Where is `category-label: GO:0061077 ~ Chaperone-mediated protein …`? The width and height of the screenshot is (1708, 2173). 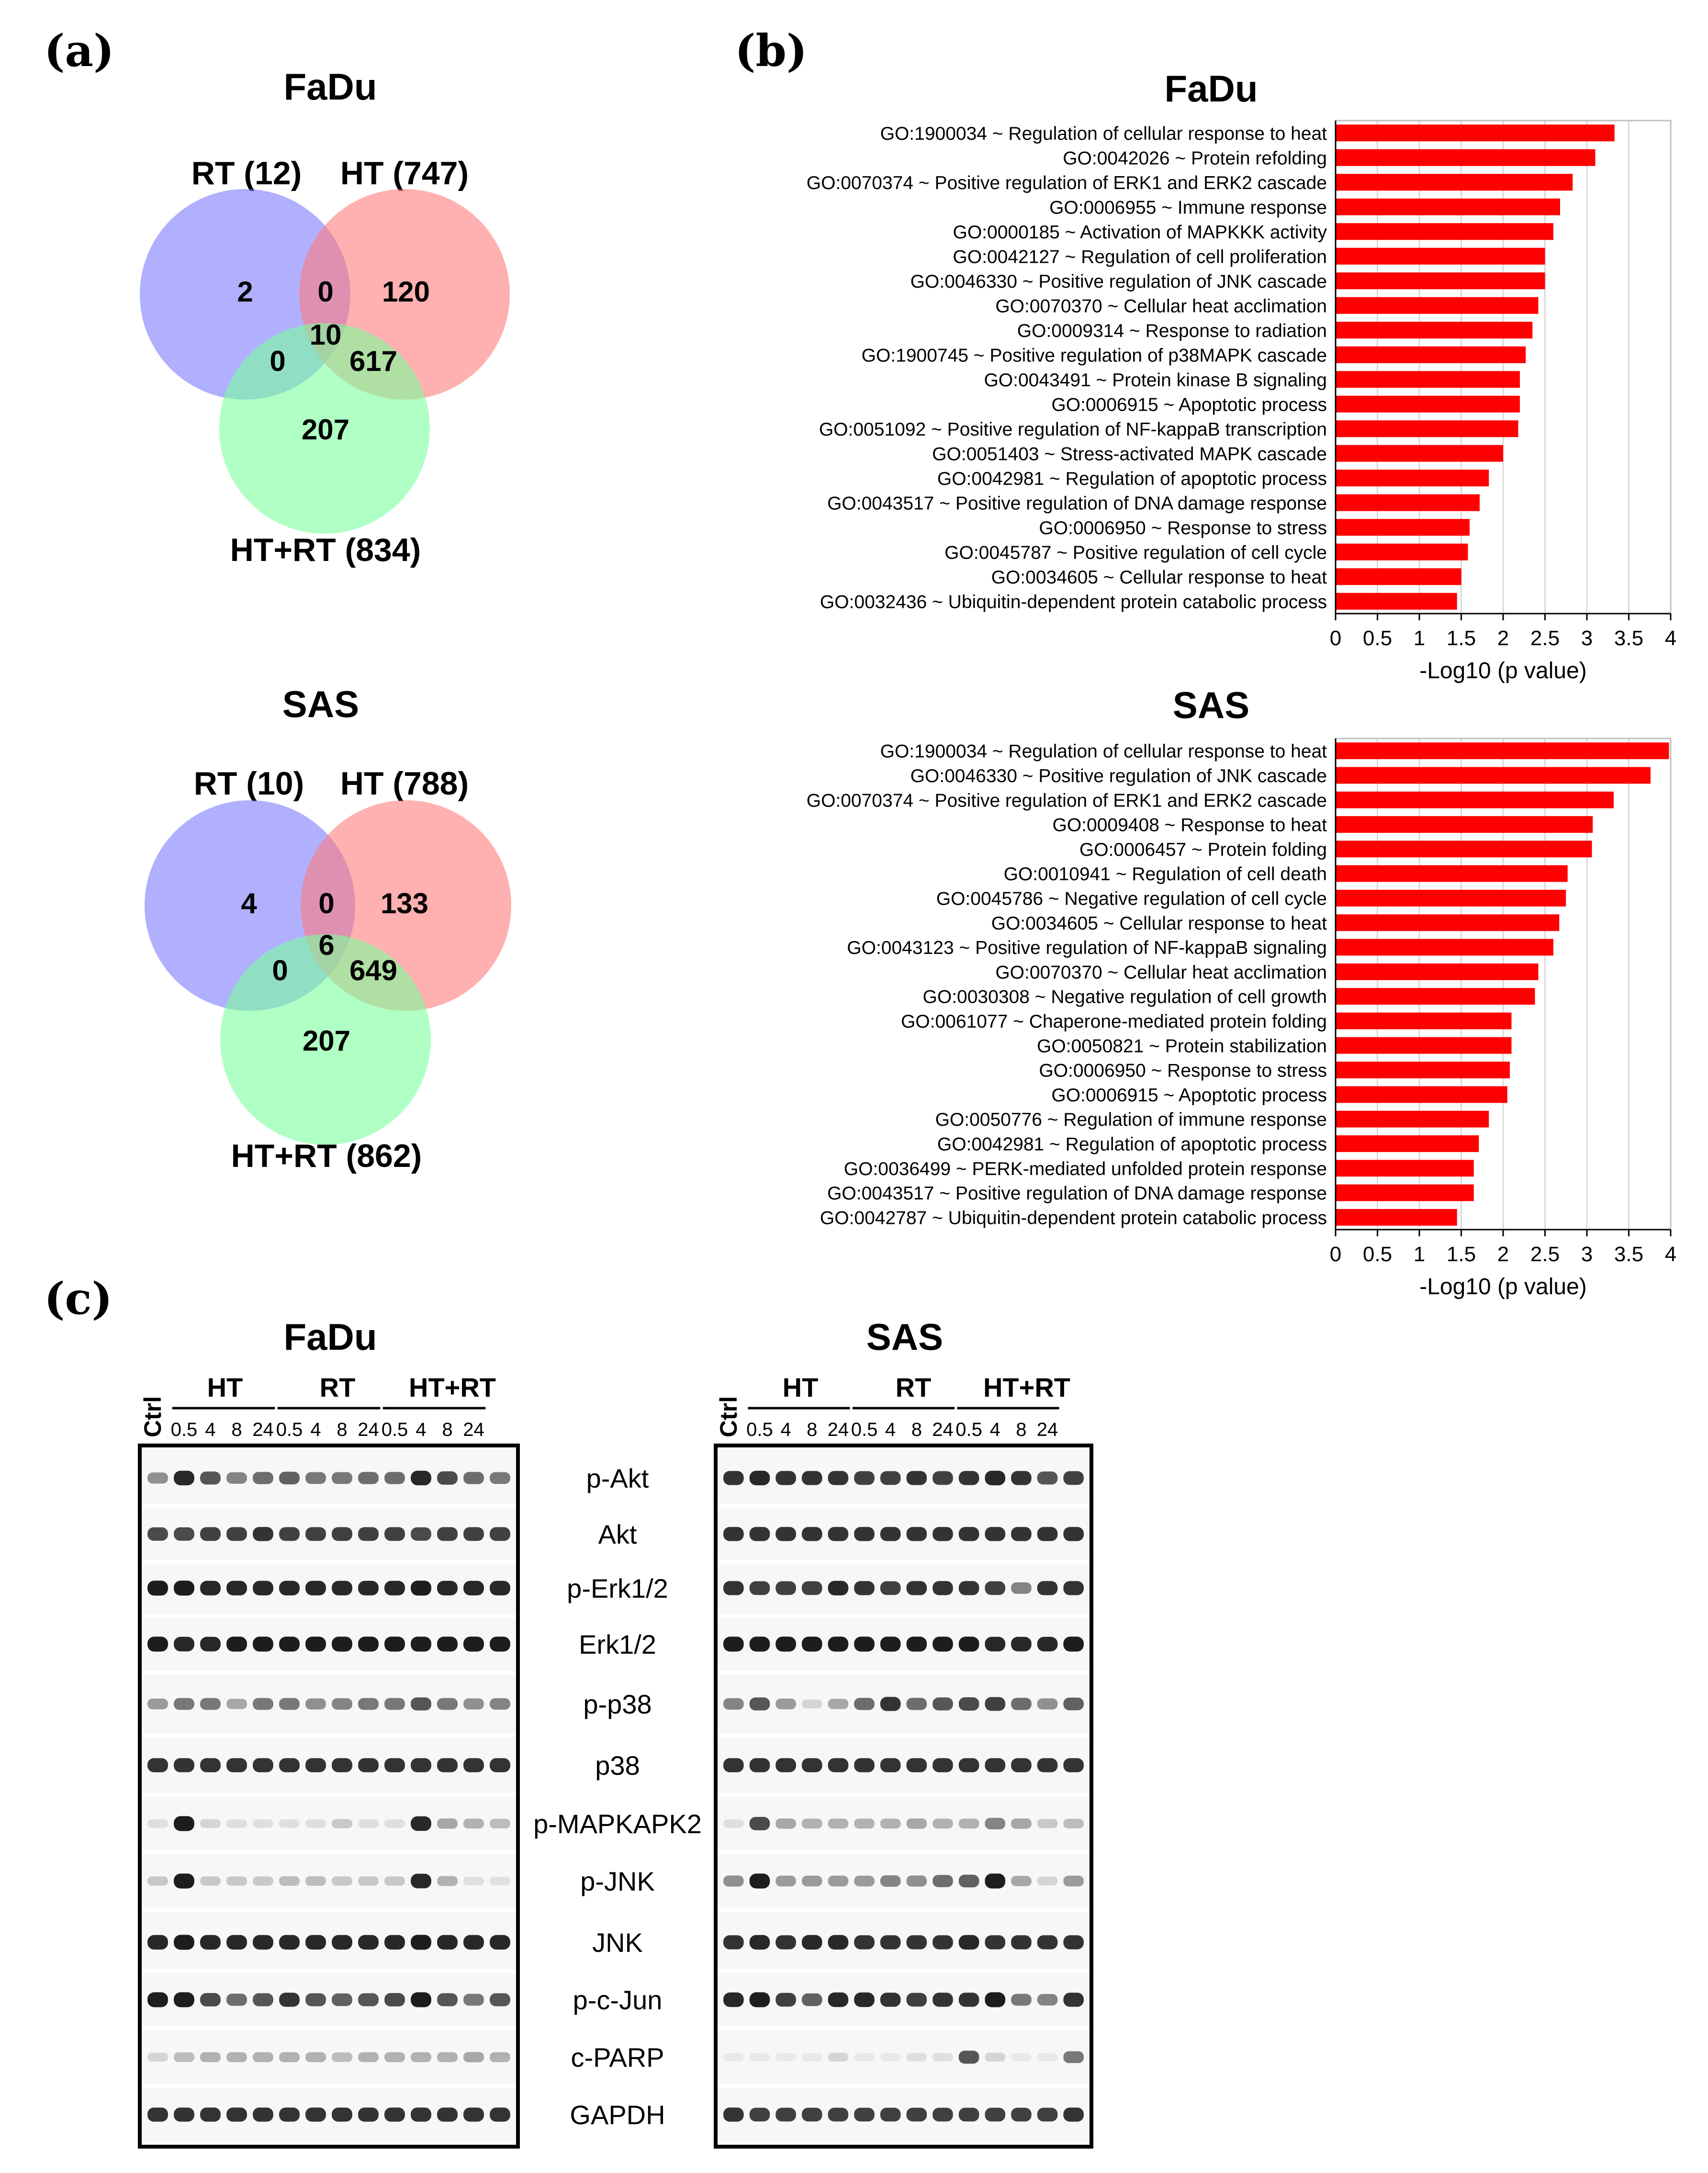 category-label: GO:0061077 ~ Chaperone-mediated protein … is located at coordinates (1114, 1022).